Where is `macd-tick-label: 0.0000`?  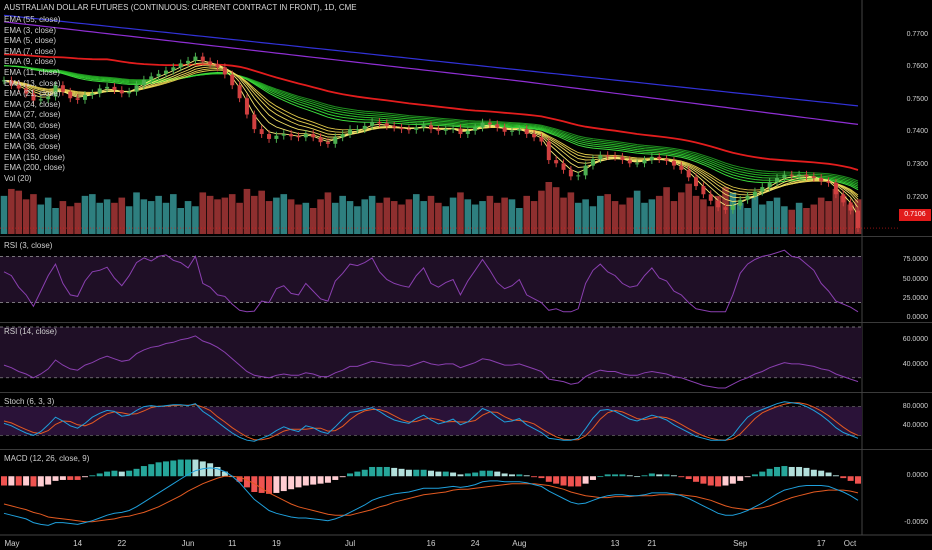
macd-tick-label: 0.0000 is located at coordinates (917, 476).